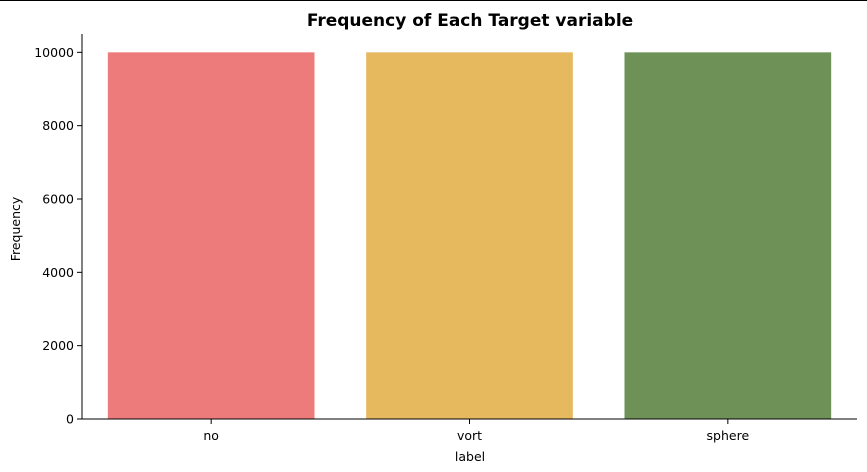 The height and width of the screenshot is (472, 867). What do you see at coordinates (15, 228) in the screenshot?
I see `y-axis-label: Frequency` at bounding box center [15, 228].